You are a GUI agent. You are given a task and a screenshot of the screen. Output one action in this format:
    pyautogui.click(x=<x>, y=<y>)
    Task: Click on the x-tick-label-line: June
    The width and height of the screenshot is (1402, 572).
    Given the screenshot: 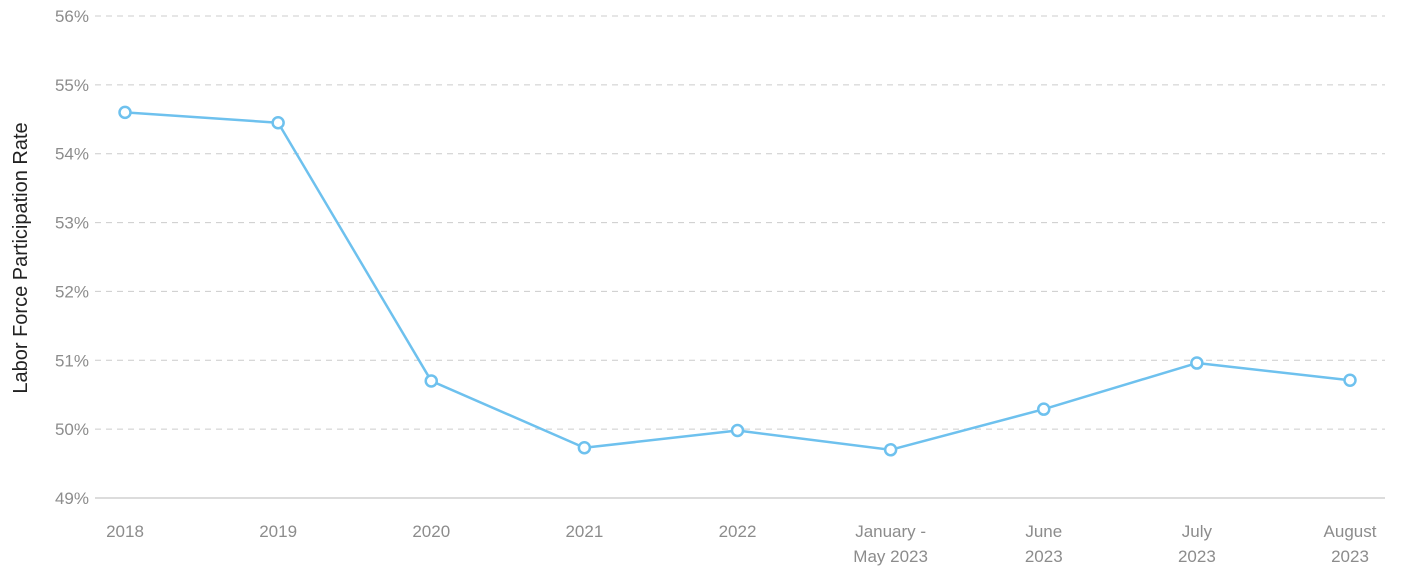 What is the action you would take?
    pyautogui.click(x=1043, y=531)
    